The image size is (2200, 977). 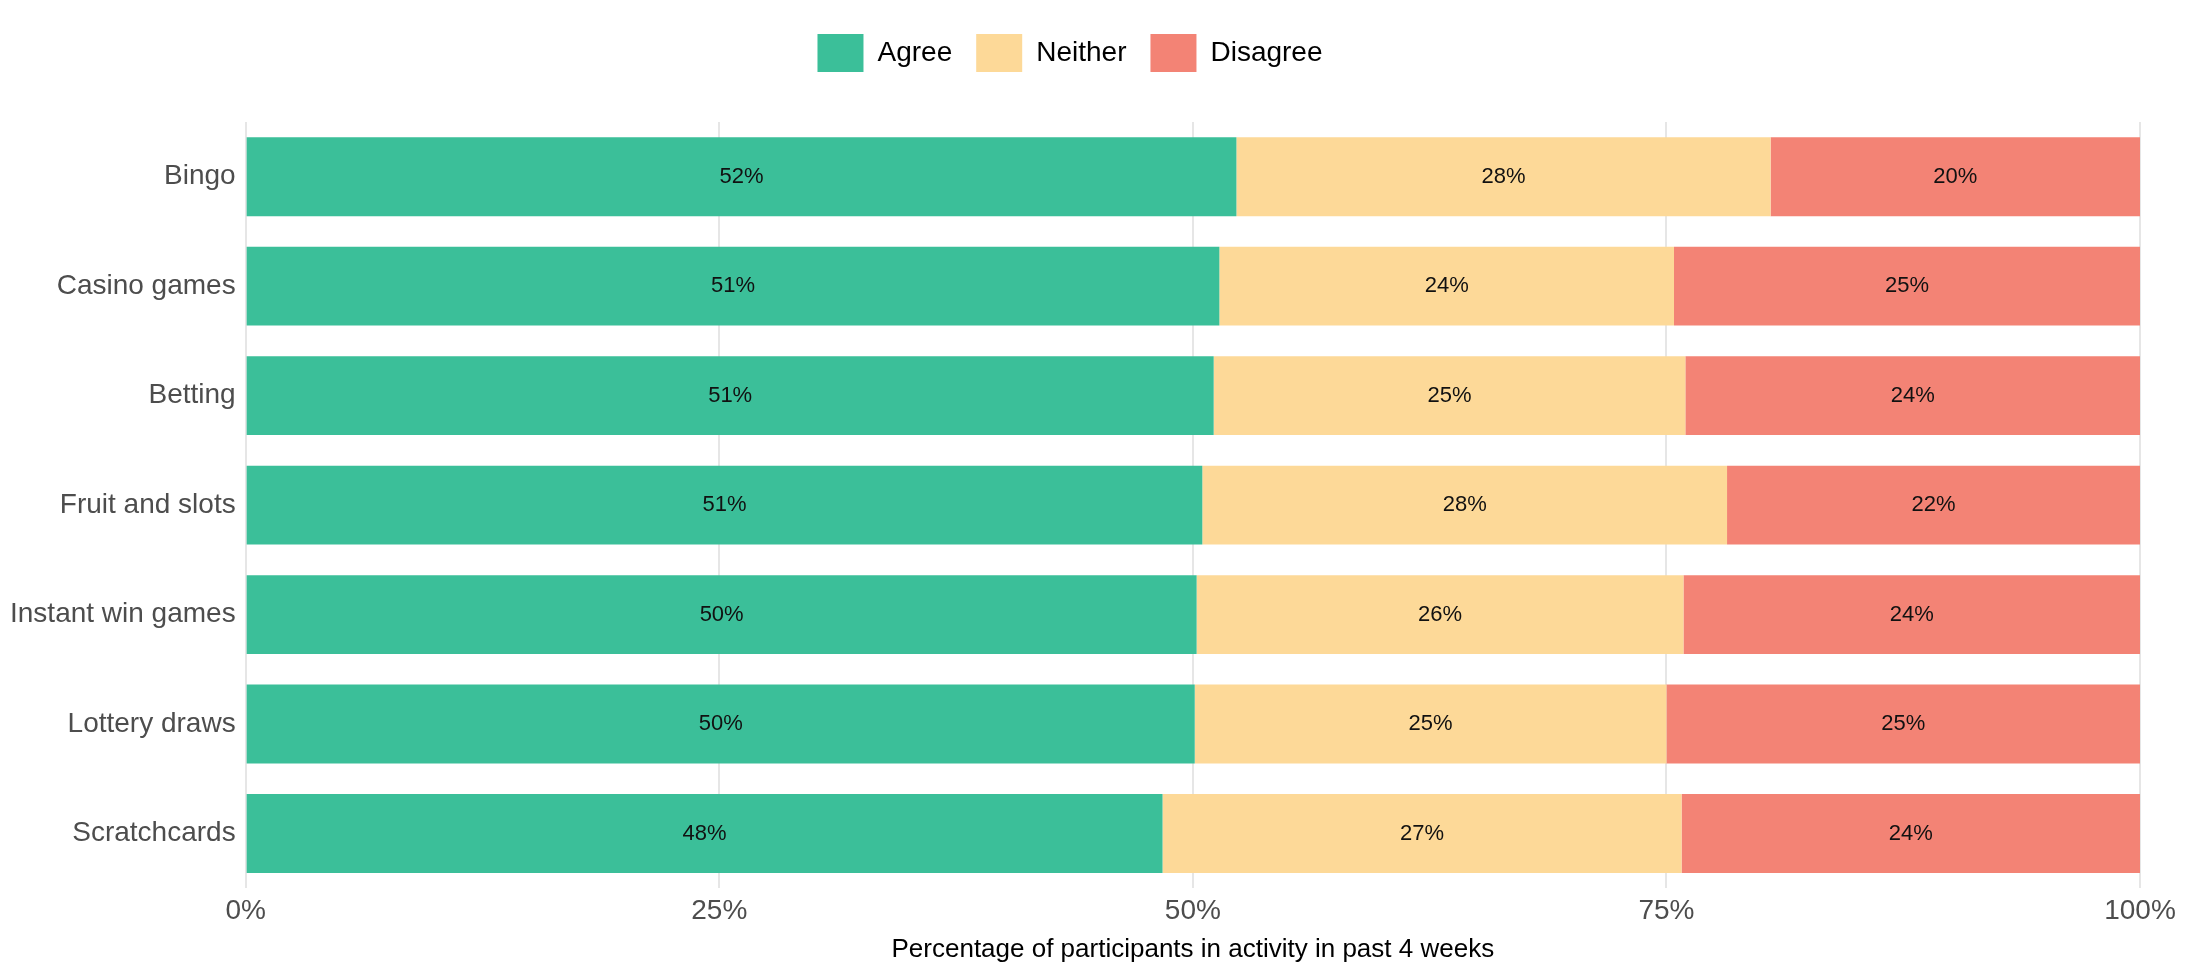 What do you see at coordinates (147, 503) in the screenshot?
I see `y-tick-label: Fruit and slots` at bounding box center [147, 503].